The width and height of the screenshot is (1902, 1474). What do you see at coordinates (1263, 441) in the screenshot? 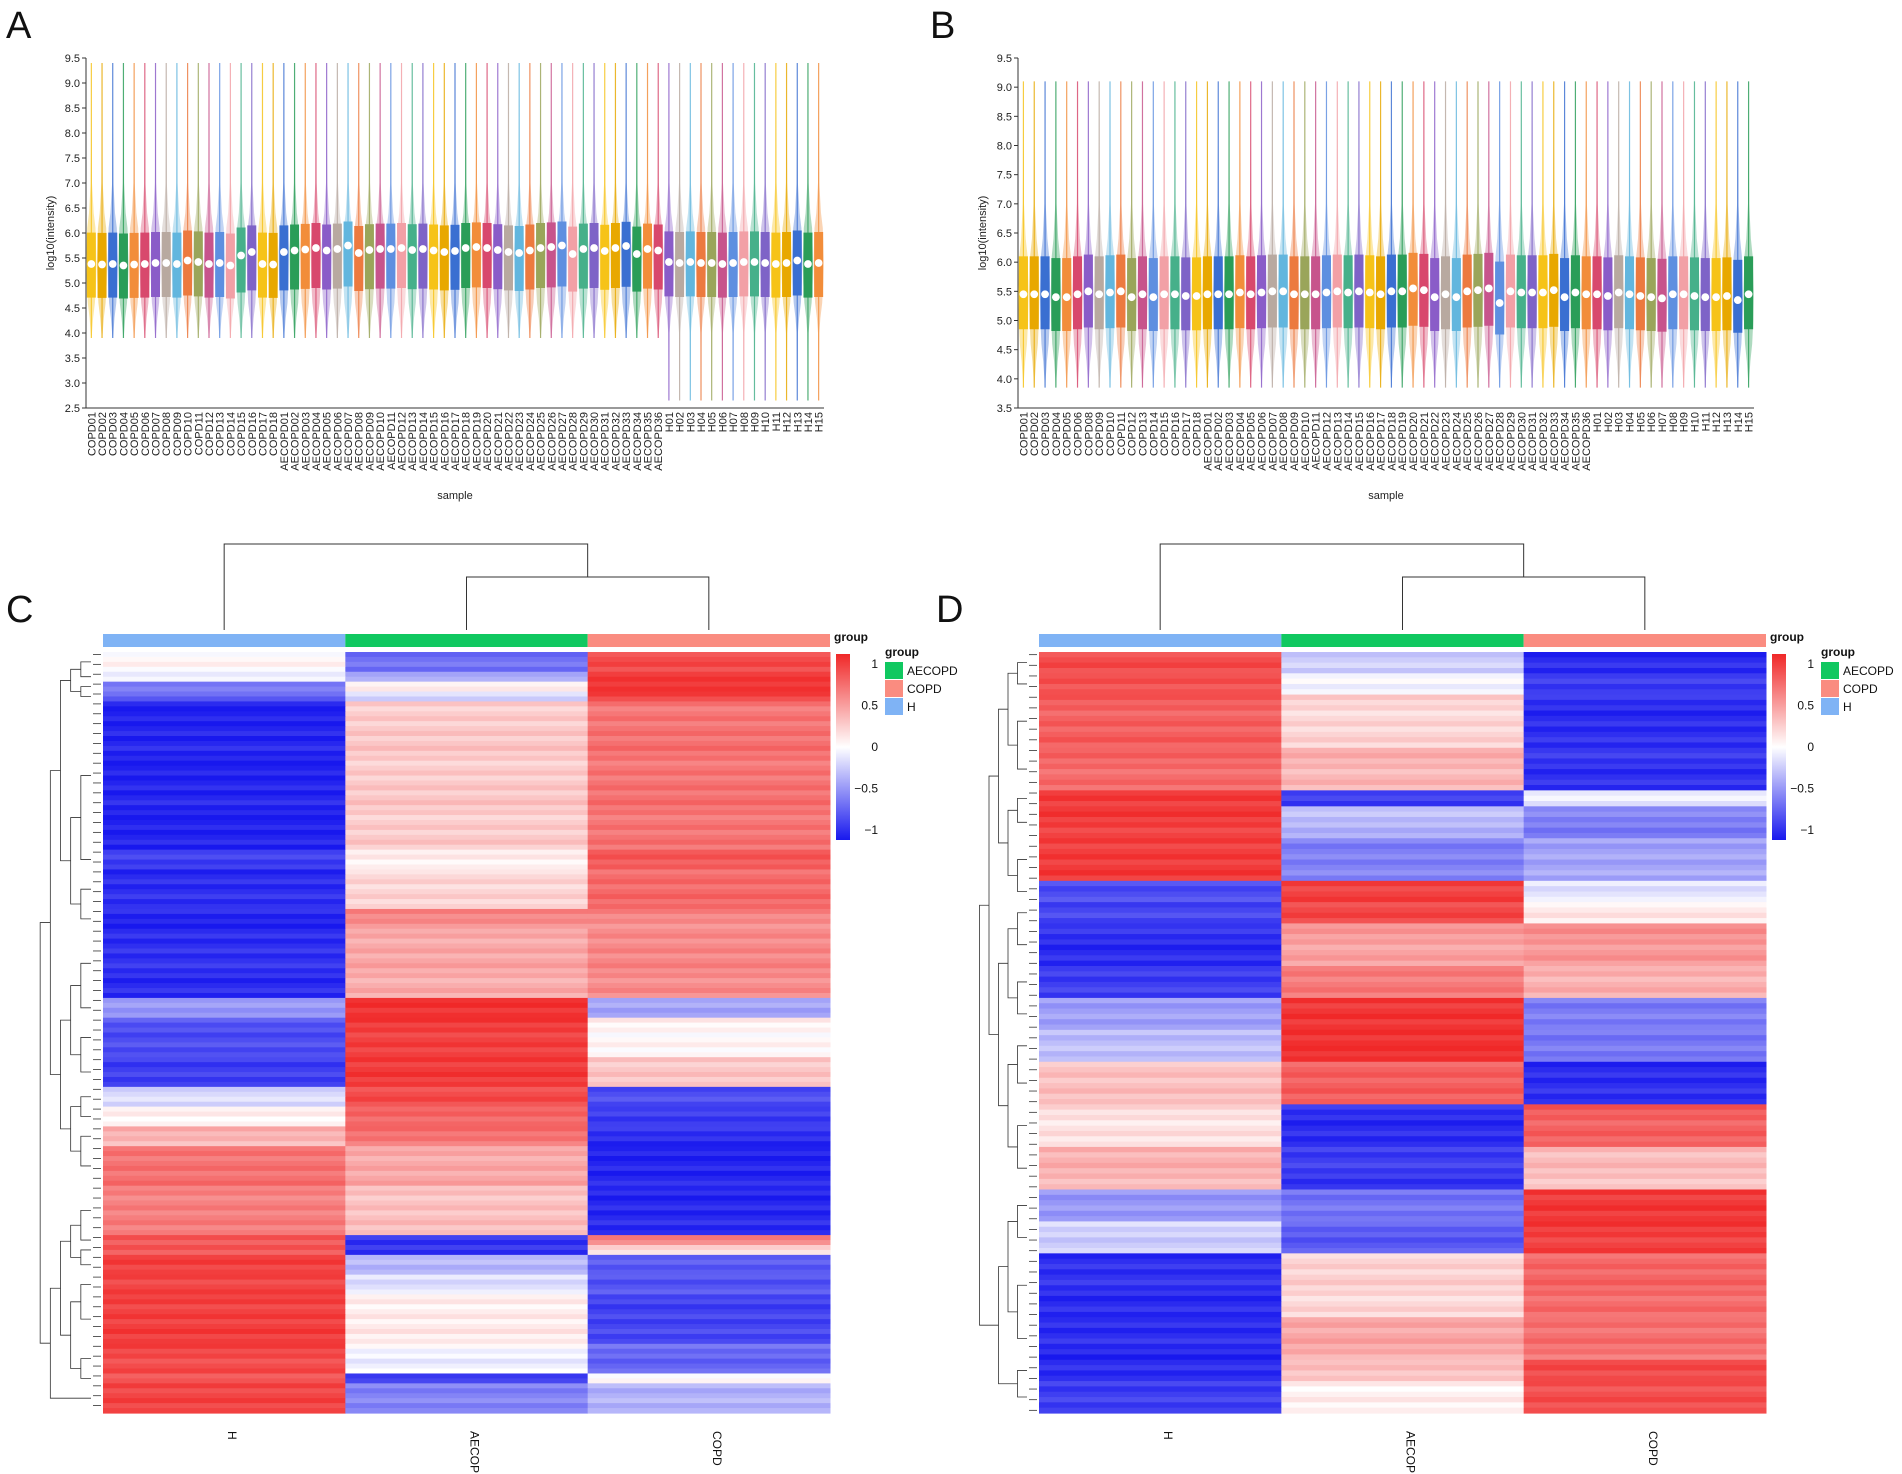
I see `x-tick-label: AECOPD06` at bounding box center [1263, 441].